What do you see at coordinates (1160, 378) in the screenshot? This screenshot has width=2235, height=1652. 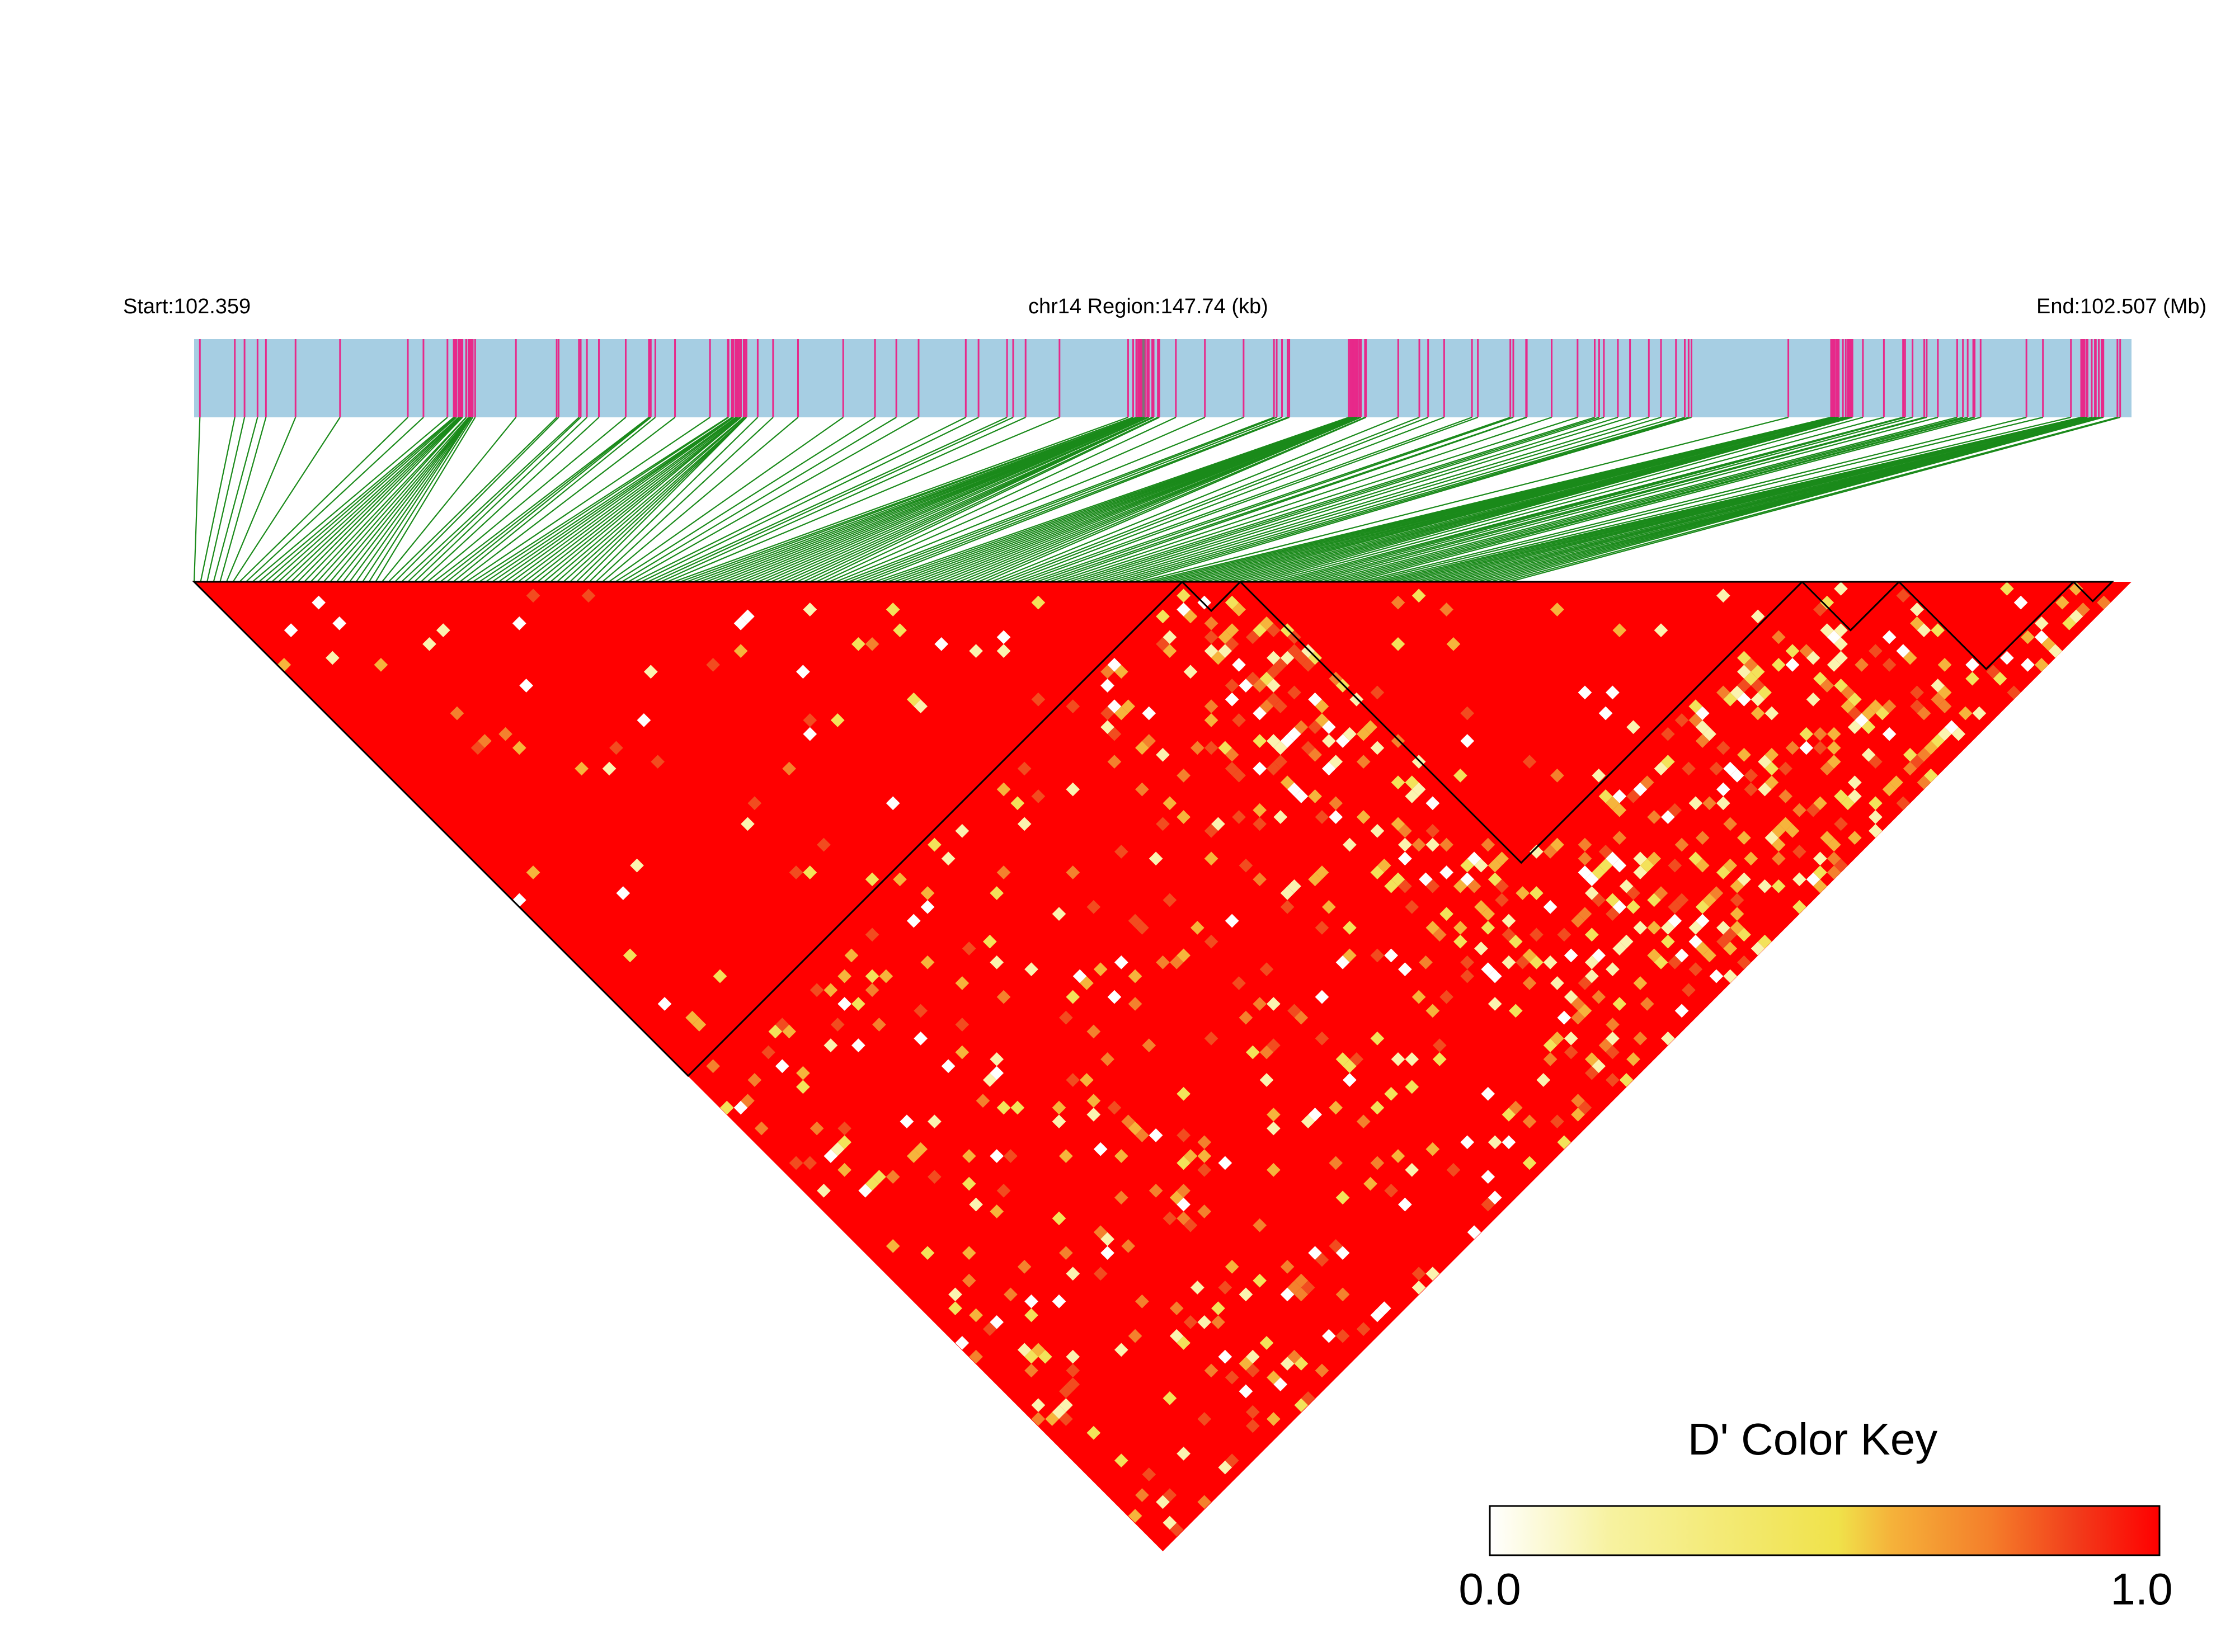 I see `snp-ticks` at bounding box center [1160, 378].